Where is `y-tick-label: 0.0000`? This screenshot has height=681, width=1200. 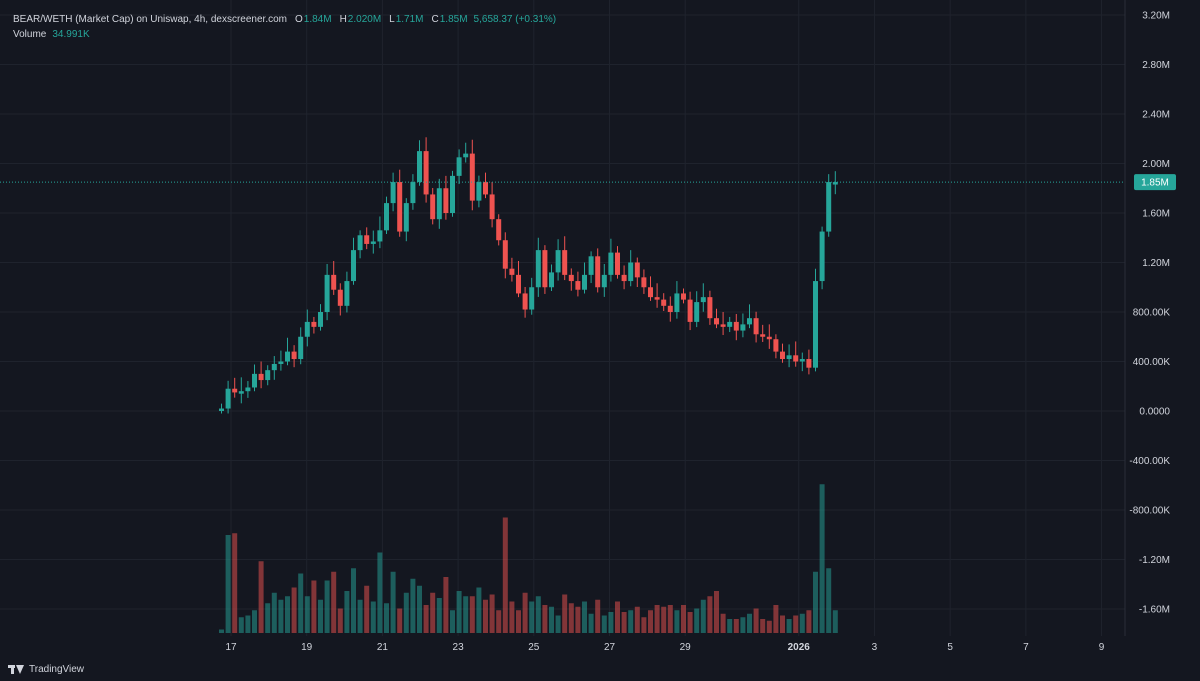 y-tick-label: 0.0000 is located at coordinates (1154, 412).